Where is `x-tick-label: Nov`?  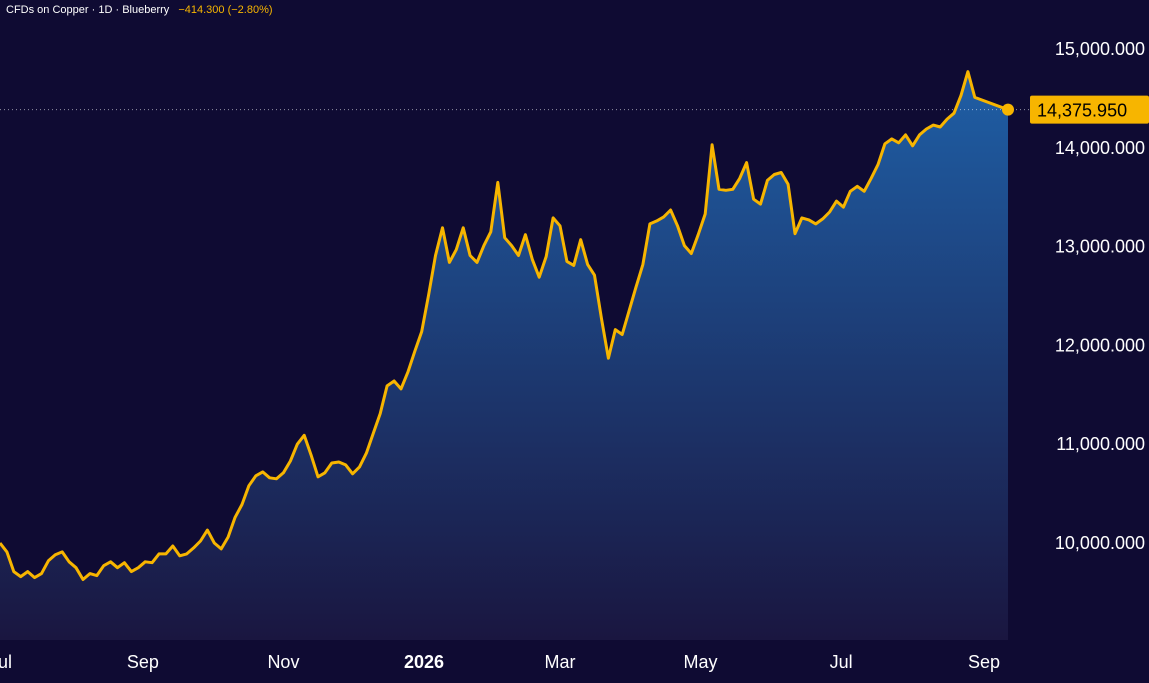
x-tick-label: Nov is located at coordinates (283, 662).